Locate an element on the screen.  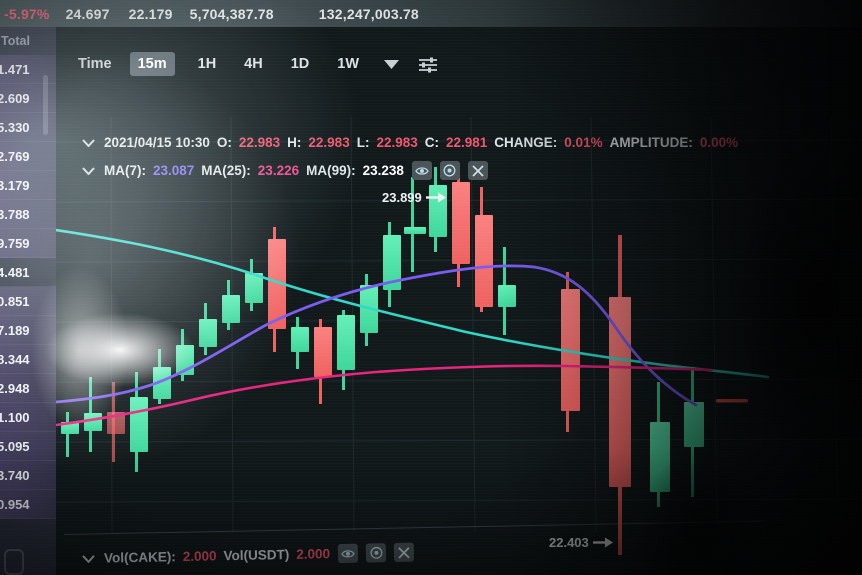
list-item: 0.954 is located at coordinates (28, 504).